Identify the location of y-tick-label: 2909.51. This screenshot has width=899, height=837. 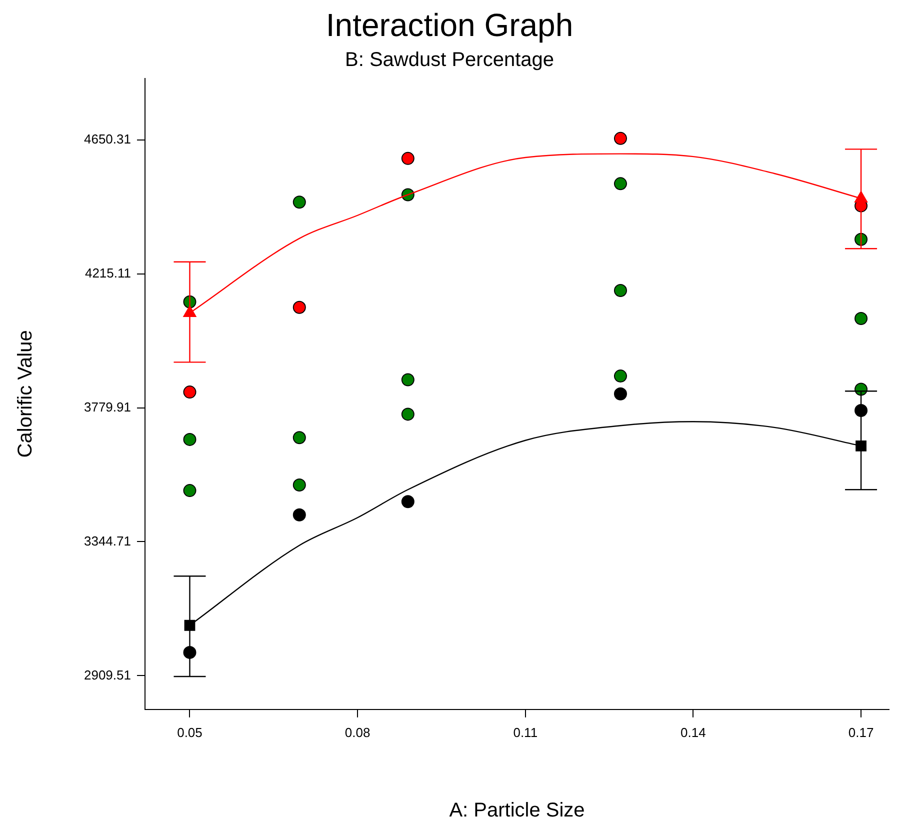
(107, 674).